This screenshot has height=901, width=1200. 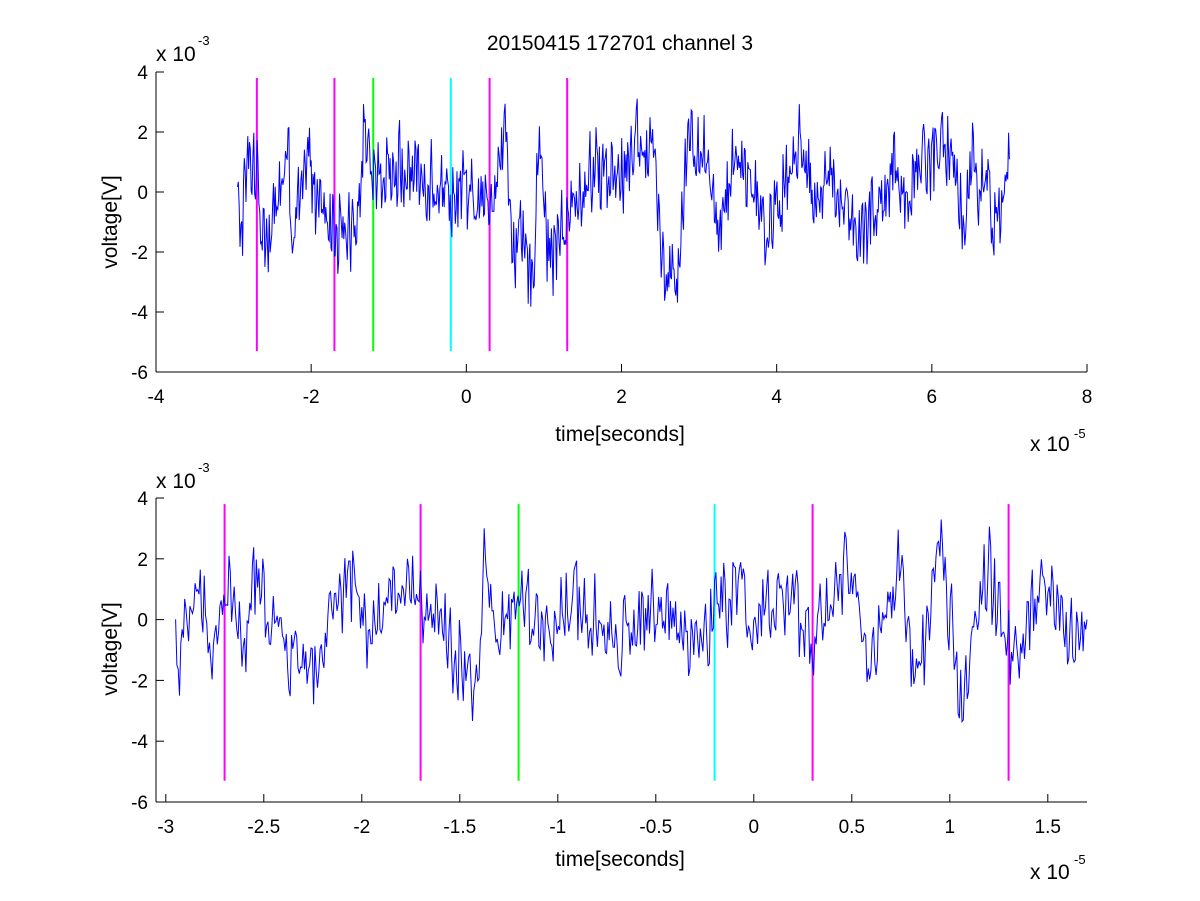 What do you see at coordinates (142, 193) in the screenshot?
I see `top-y-tick-label: 0` at bounding box center [142, 193].